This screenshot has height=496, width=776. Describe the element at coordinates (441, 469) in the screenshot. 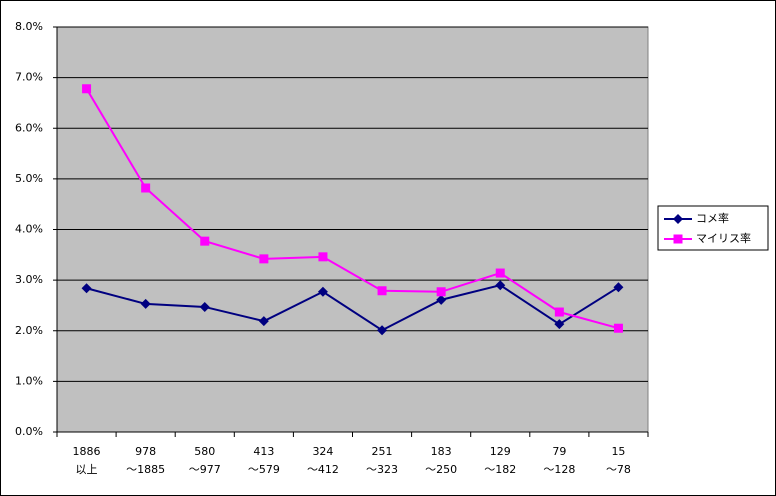

I see `x-tick-label: ～250` at that location.